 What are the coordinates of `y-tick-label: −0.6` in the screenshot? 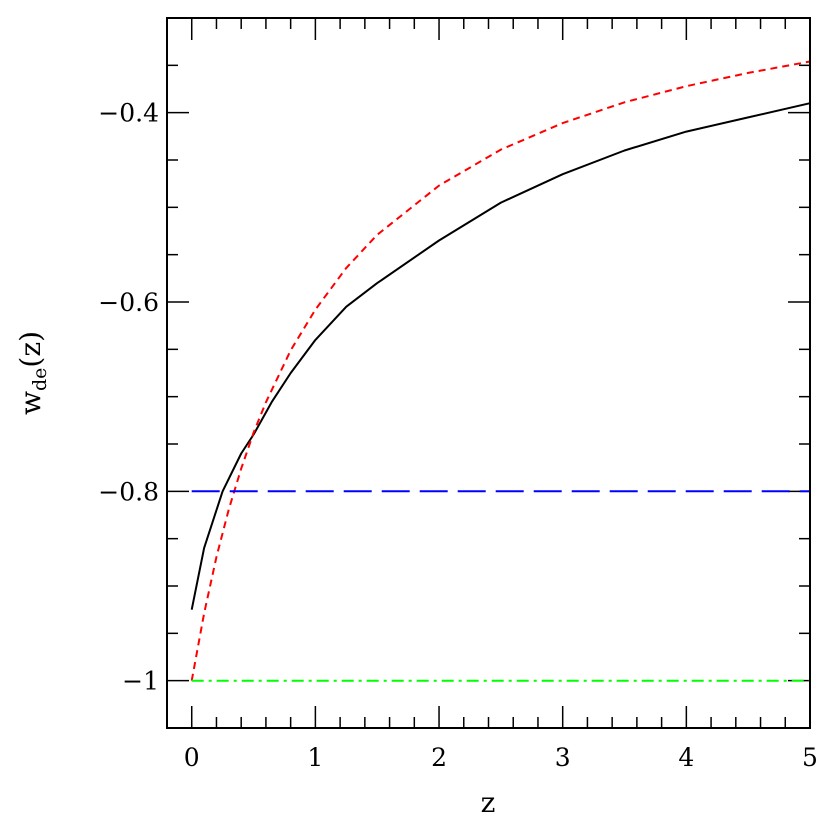 It's located at (128, 302).